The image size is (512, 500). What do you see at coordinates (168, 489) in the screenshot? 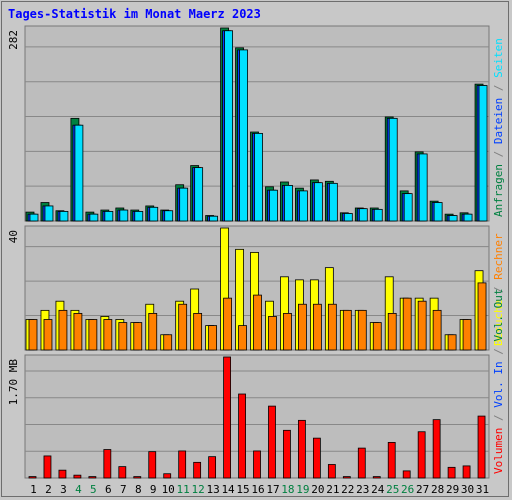
I see `day-label-10: 10` at bounding box center [168, 489].